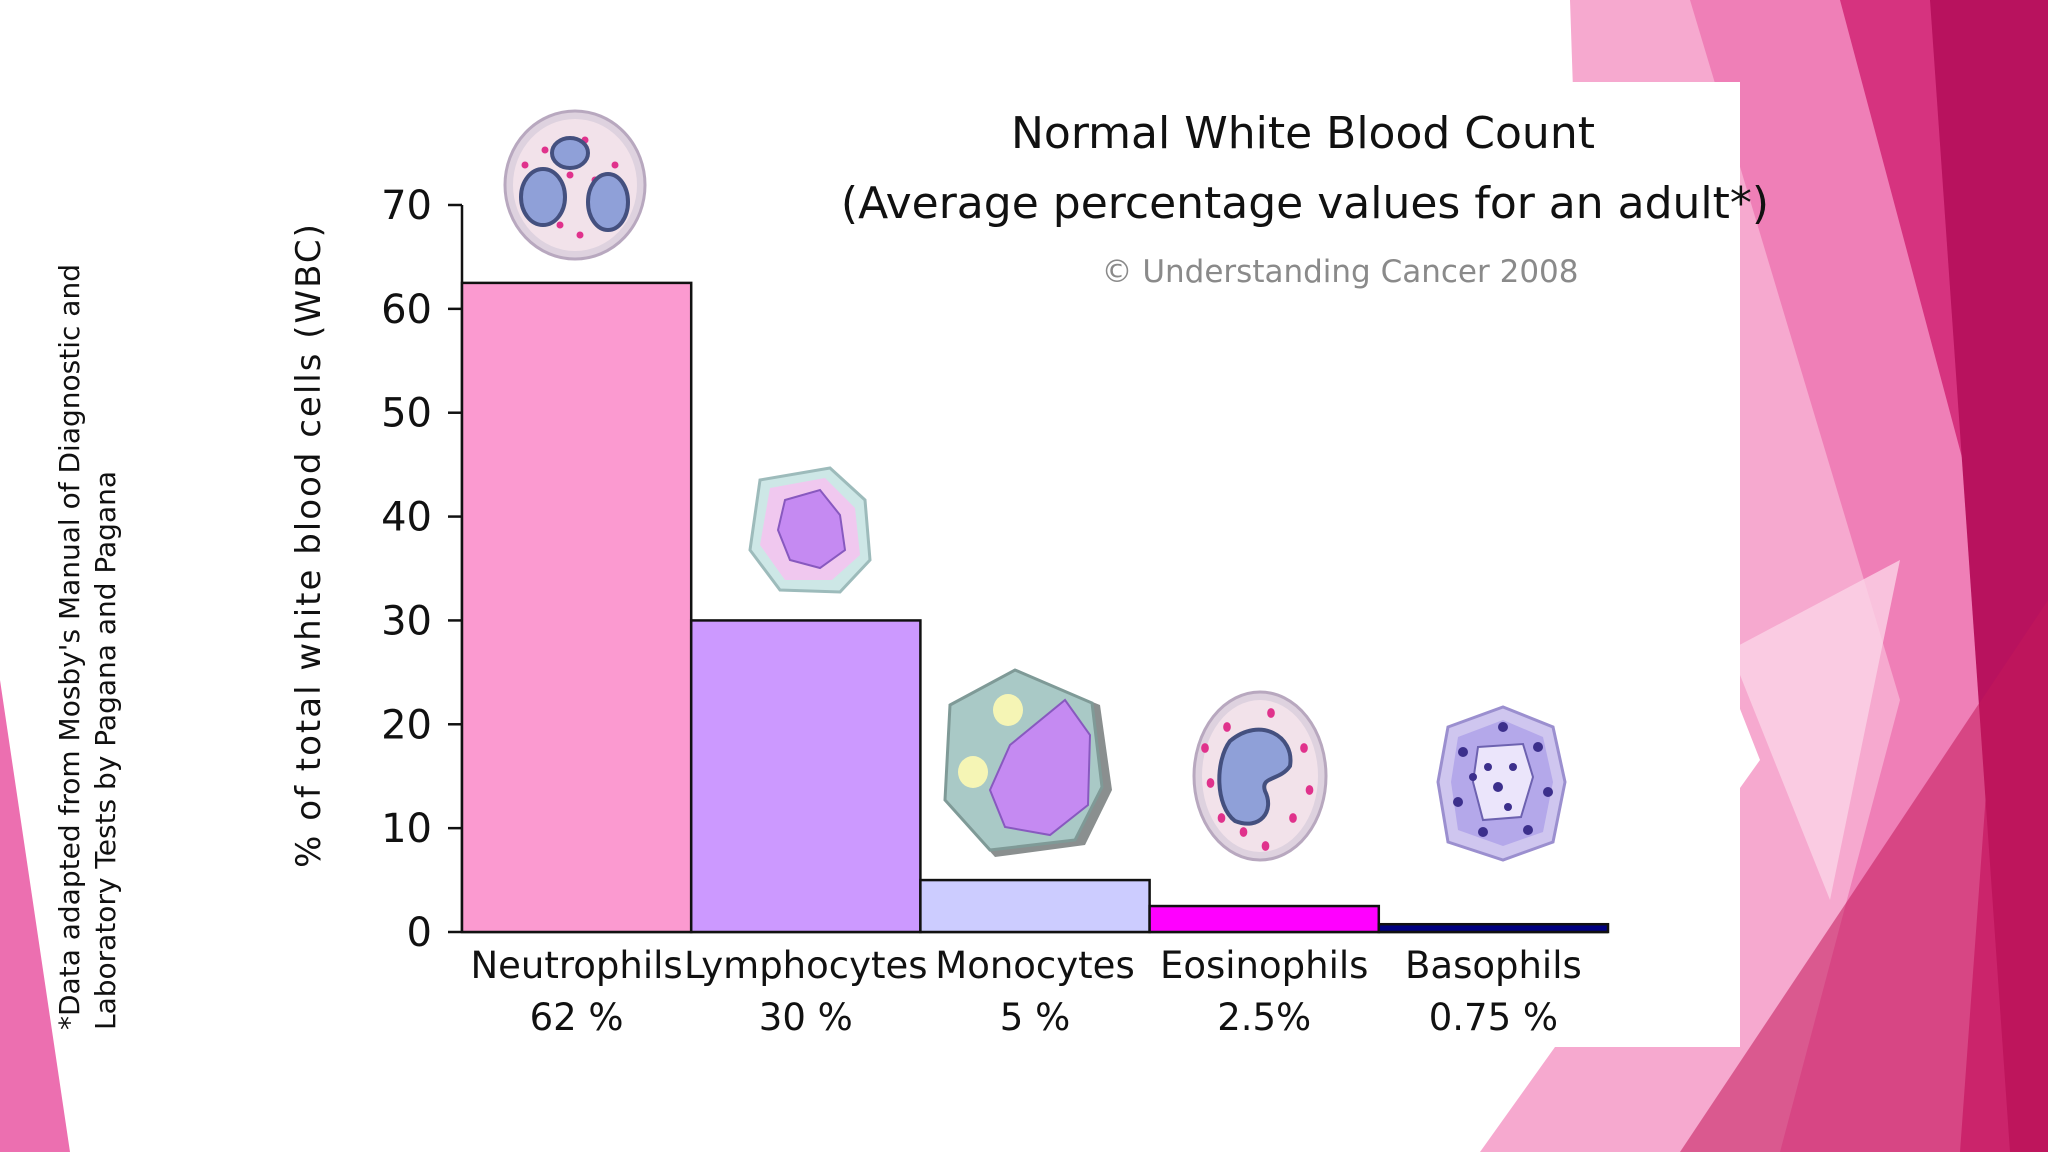  What do you see at coordinates (105, 750) in the screenshot?
I see `footnote-line-2: Laboratory Tests by Pagana and Pagana` at bounding box center [105, 750].